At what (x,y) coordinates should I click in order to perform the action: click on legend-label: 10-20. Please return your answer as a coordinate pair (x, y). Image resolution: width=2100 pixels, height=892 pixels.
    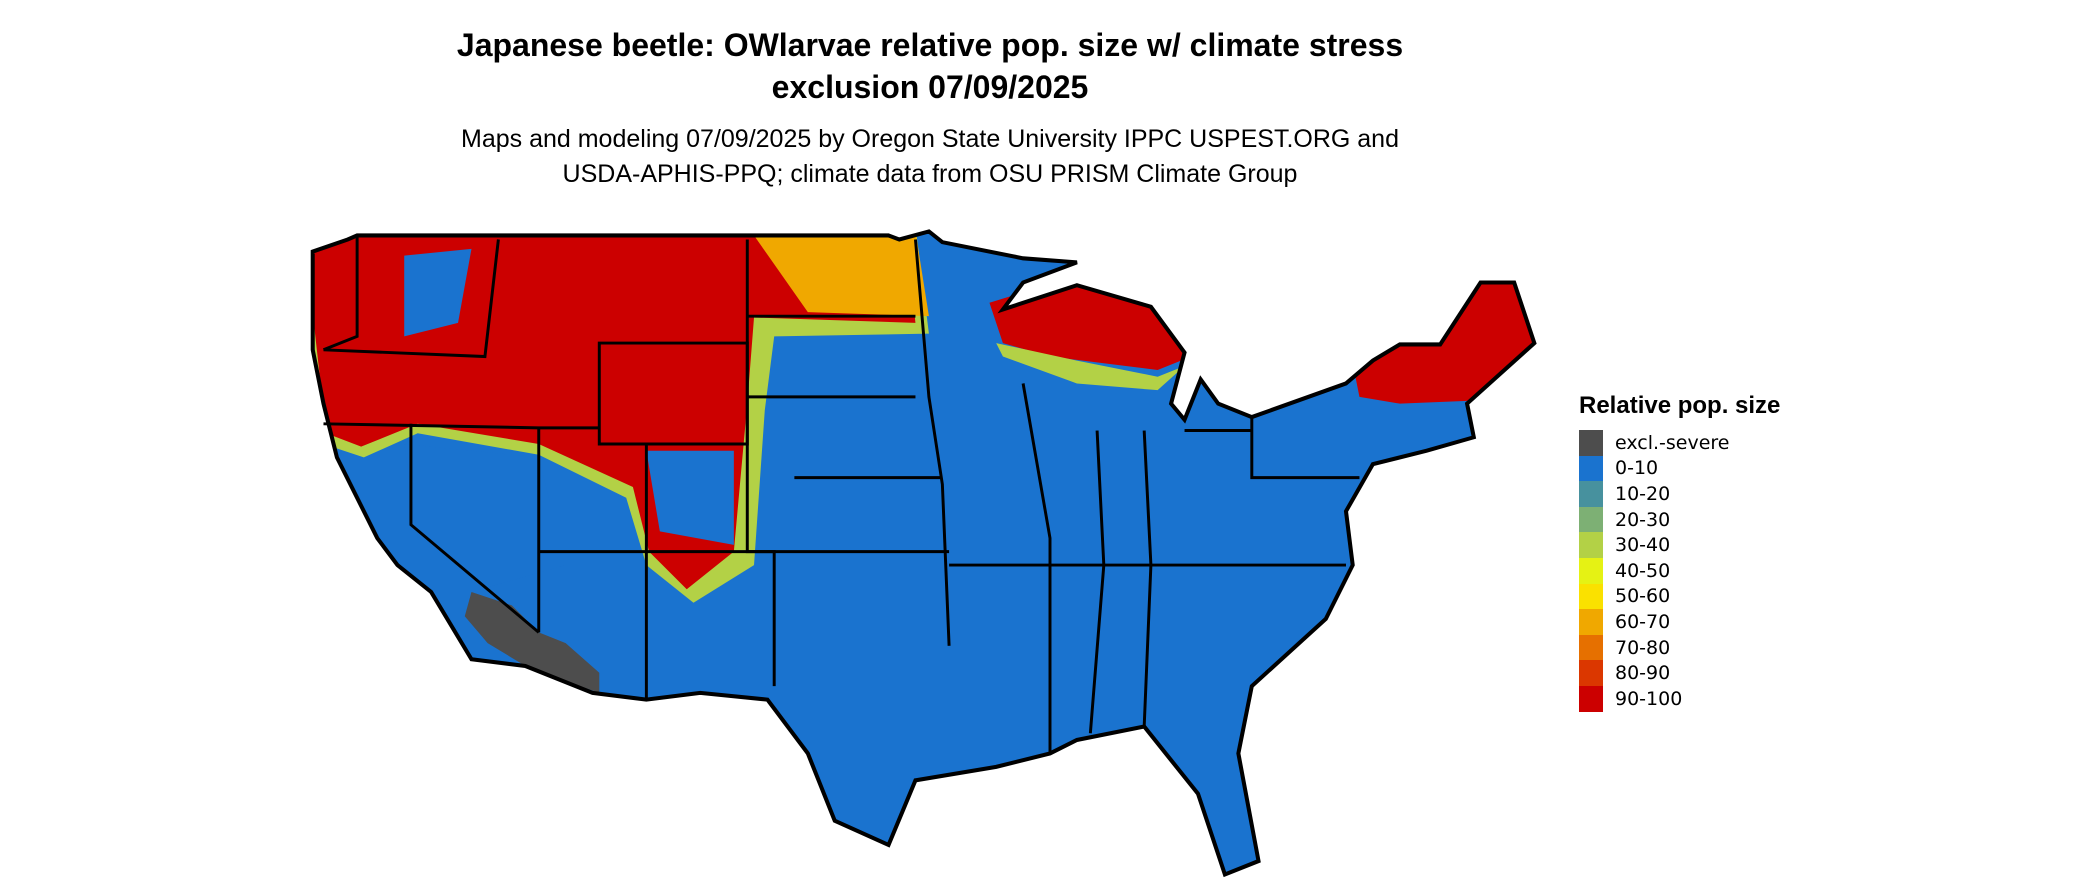
    Looking at the image, I should click on (1643, 493).